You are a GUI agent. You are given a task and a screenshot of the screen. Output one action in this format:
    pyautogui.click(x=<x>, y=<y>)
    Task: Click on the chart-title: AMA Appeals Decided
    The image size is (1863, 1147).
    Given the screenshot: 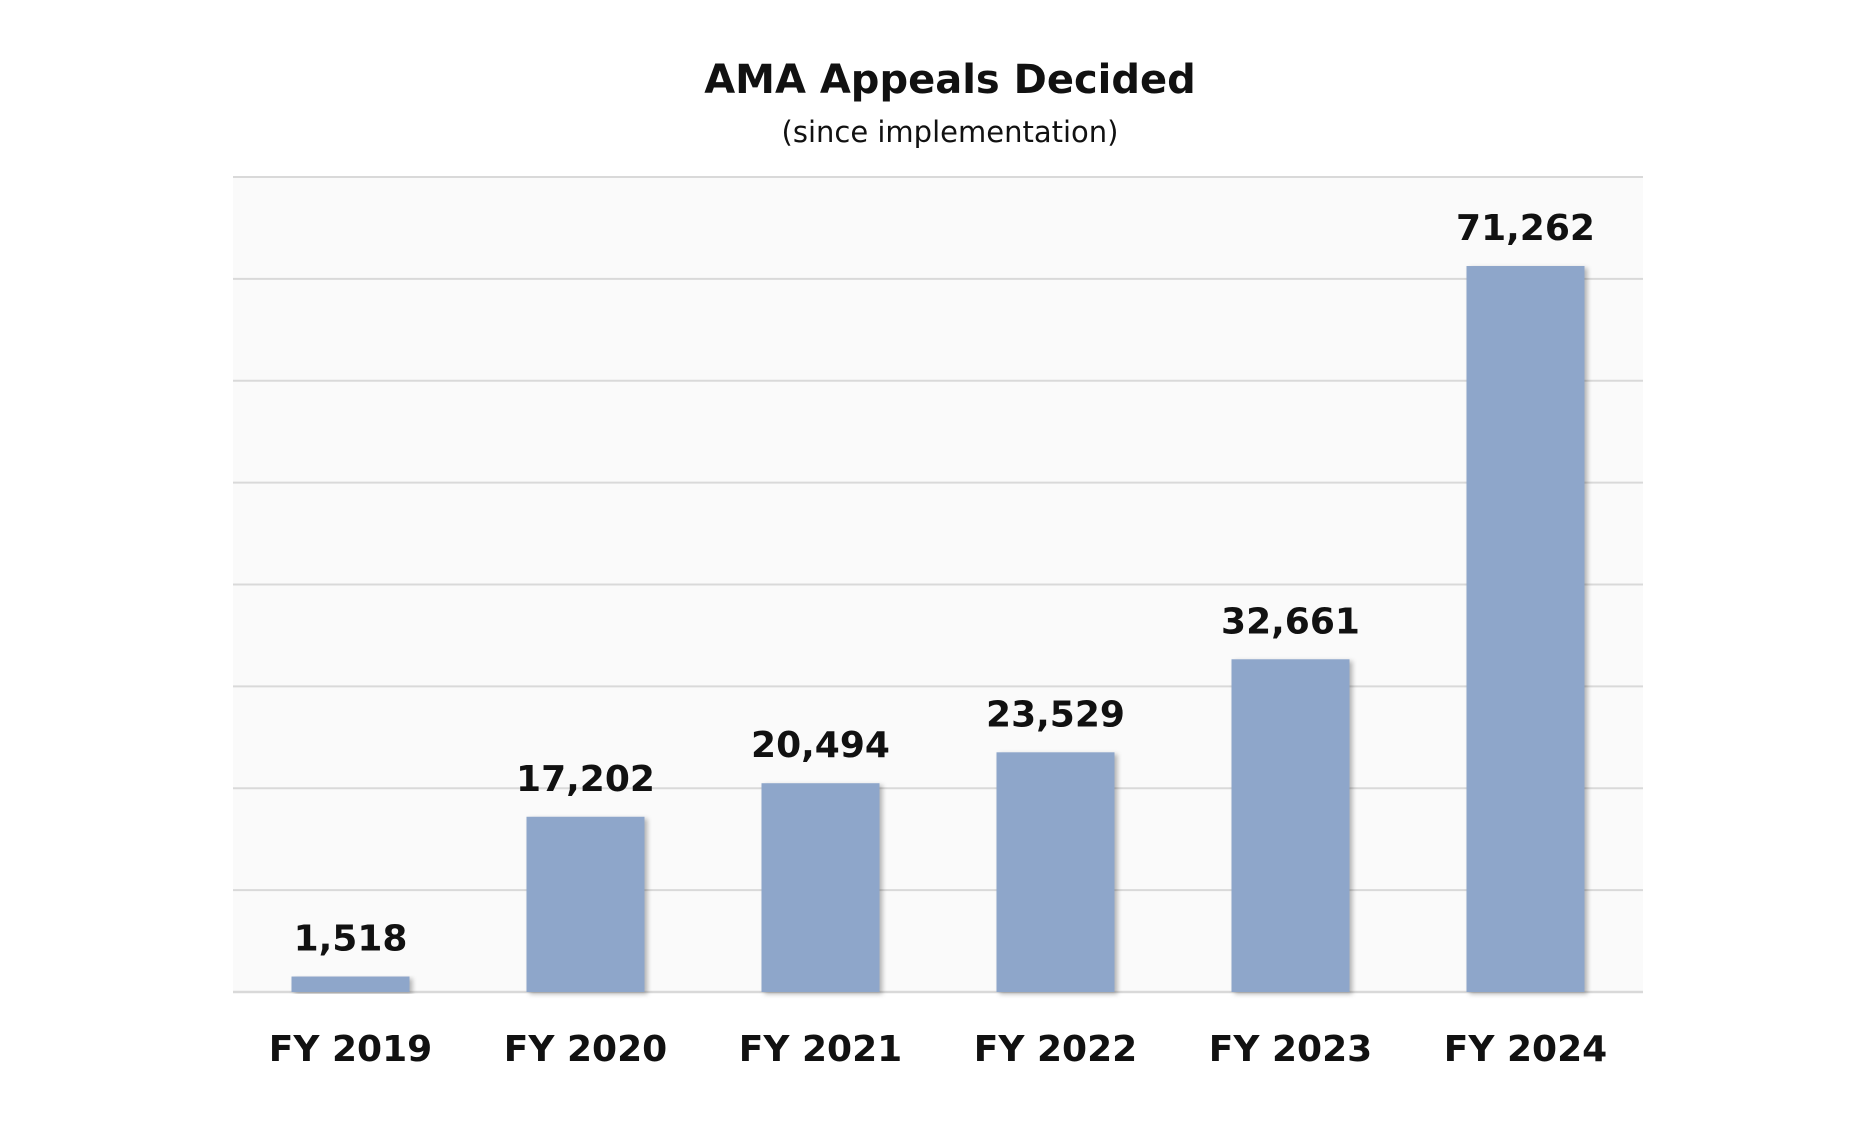 What is the action you would take?
    pyautogui.click(x=950, y=80)
    